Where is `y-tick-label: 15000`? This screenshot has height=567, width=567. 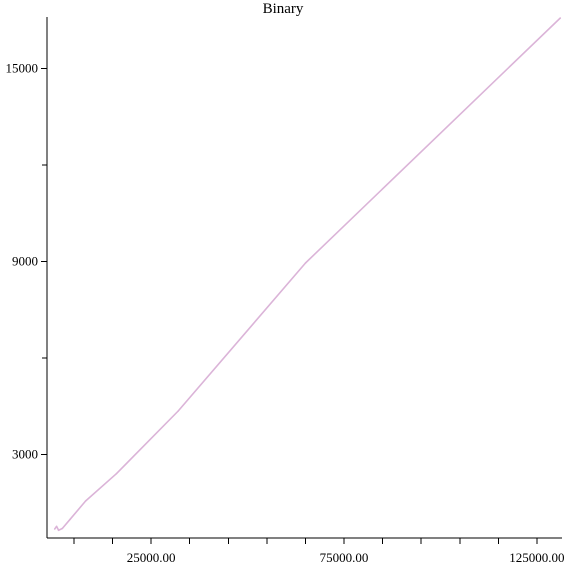 y-tick-label: 15000 is located at coordinates (22, 67).